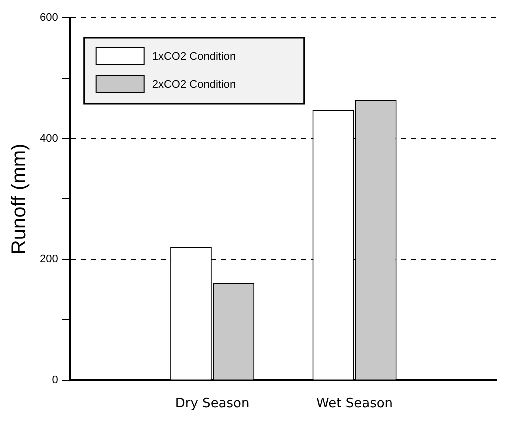 The width and height of the screenshot is (505, 428). I want to click on y-axis-title: Runoff (mm), so click(19, 199).